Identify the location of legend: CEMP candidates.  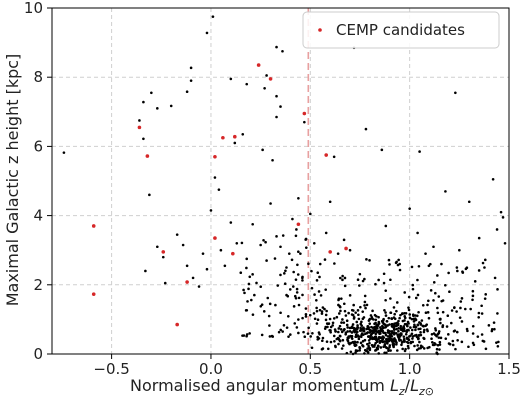
(401, 30).